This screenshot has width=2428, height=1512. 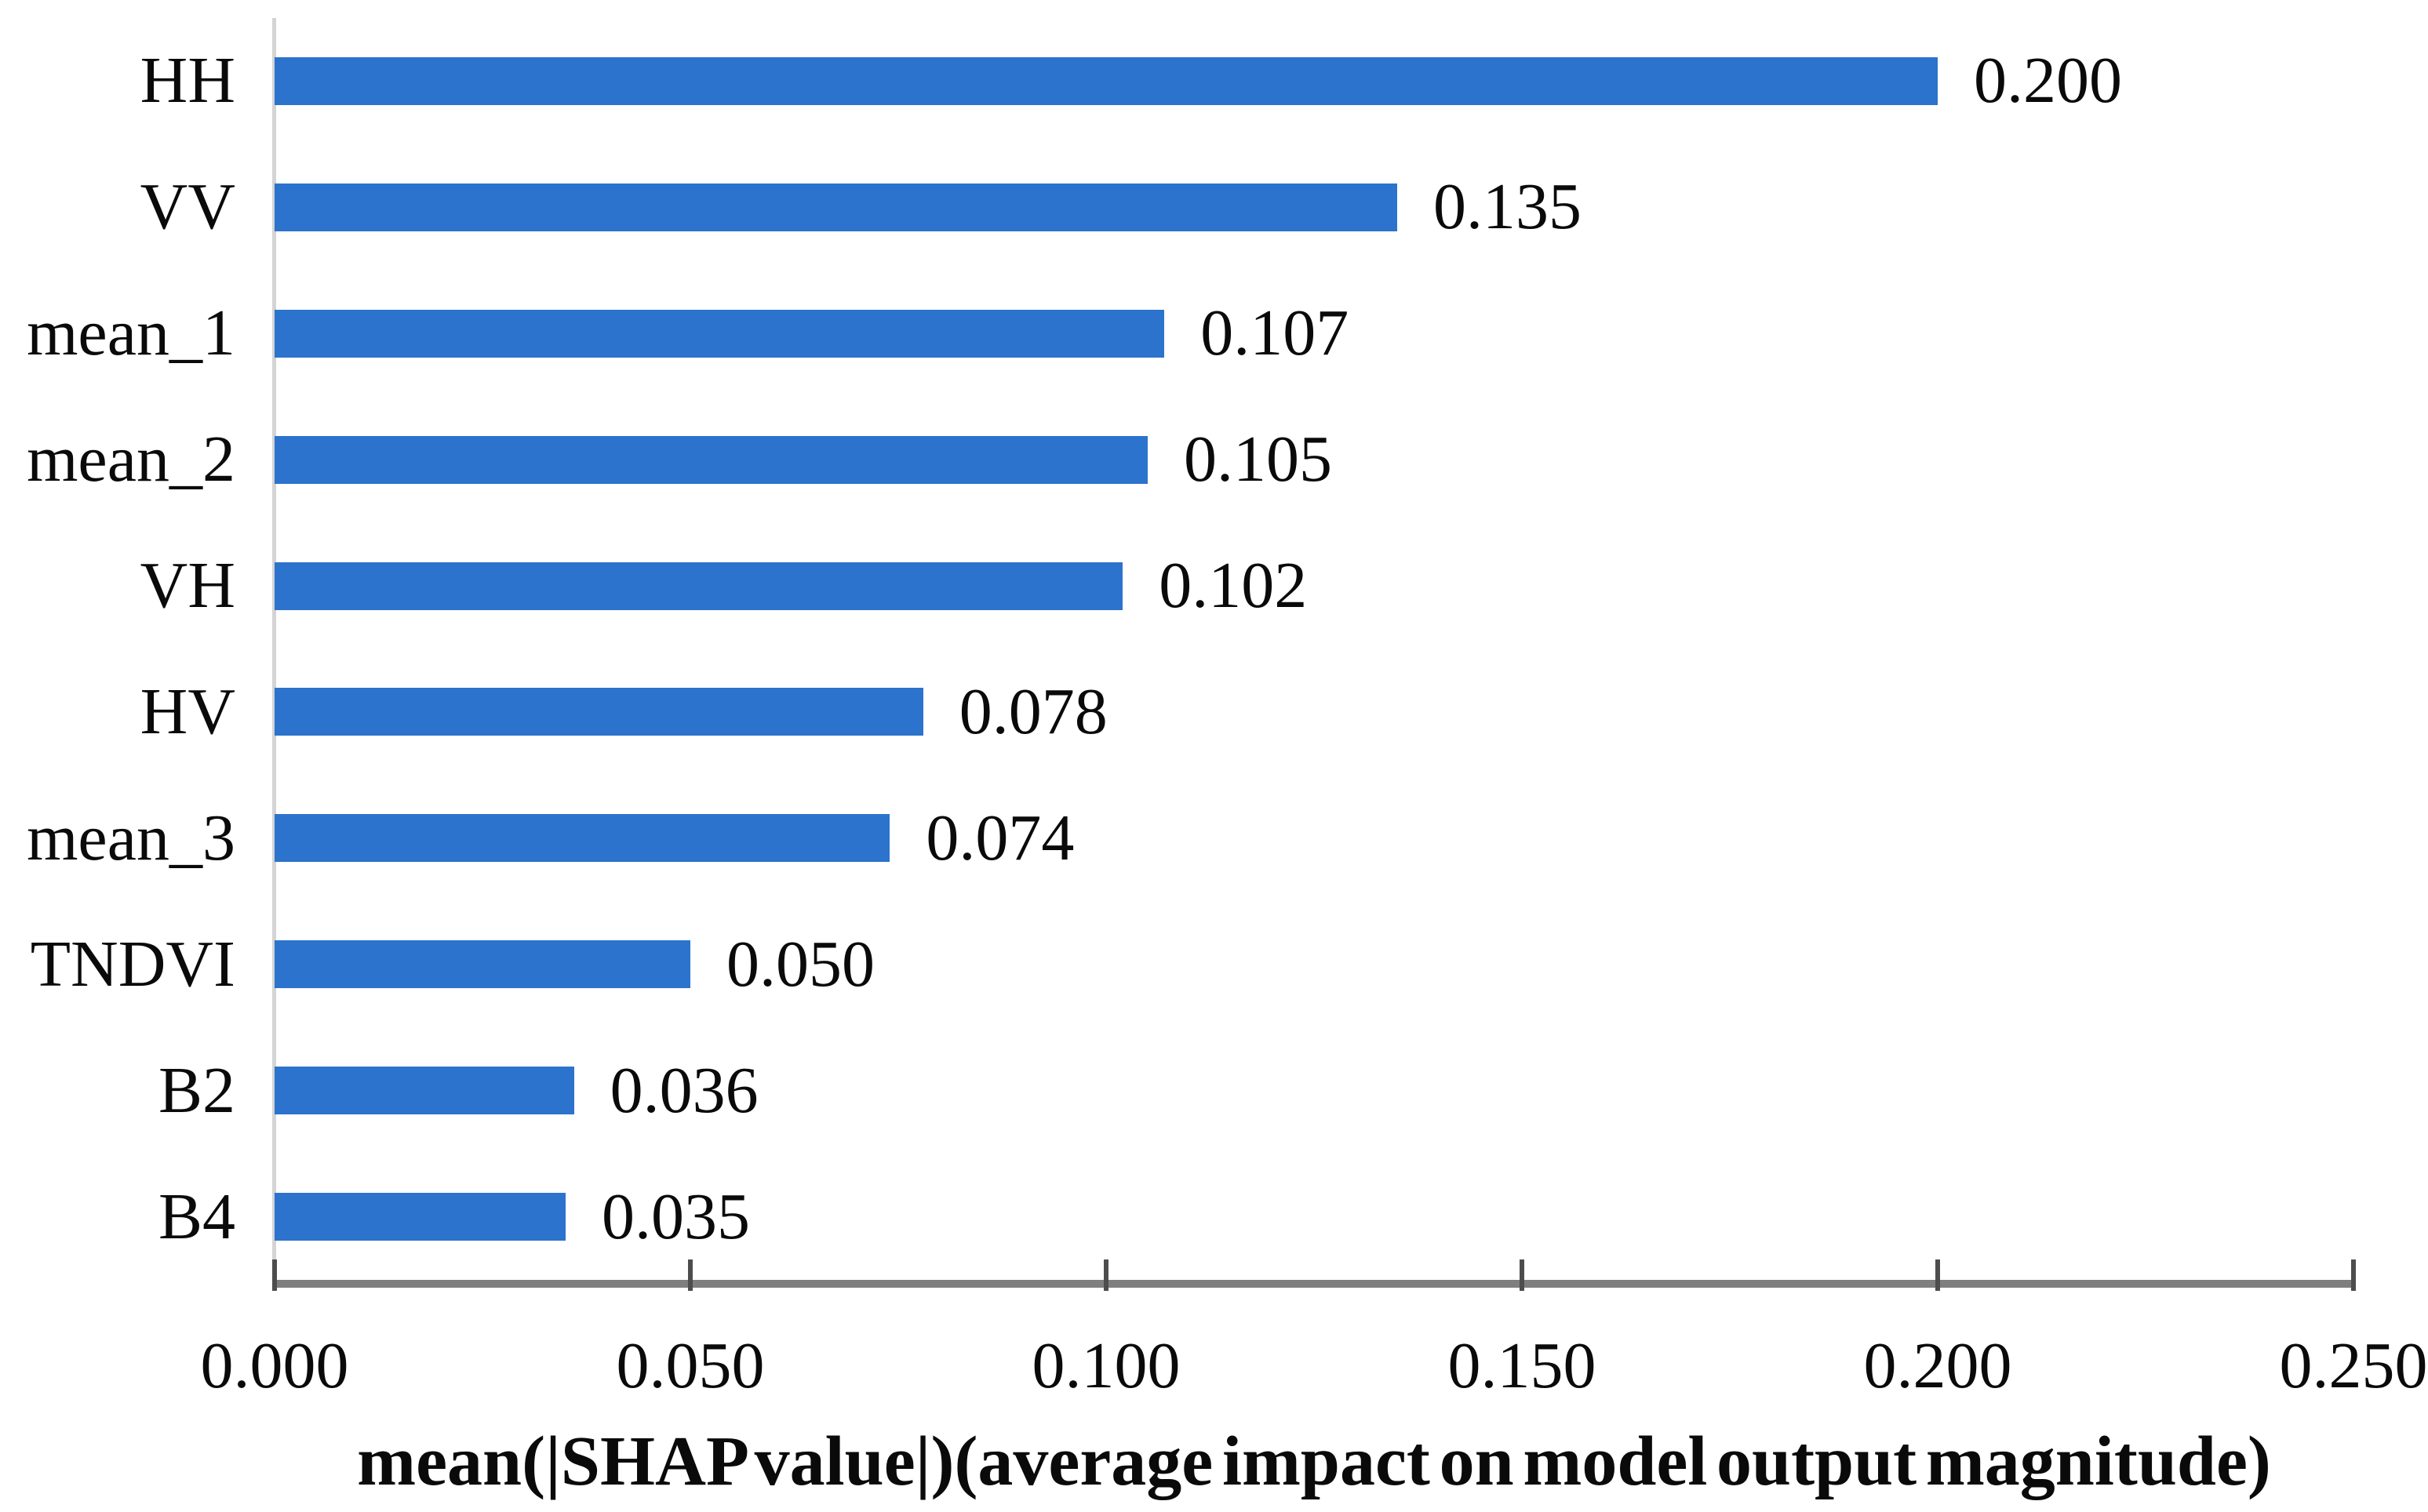 What do you see at coordinates (1106, 1365) in the screenshot?
I see `x-tick-label: 0.100` at bounding box center [1106, 1365].